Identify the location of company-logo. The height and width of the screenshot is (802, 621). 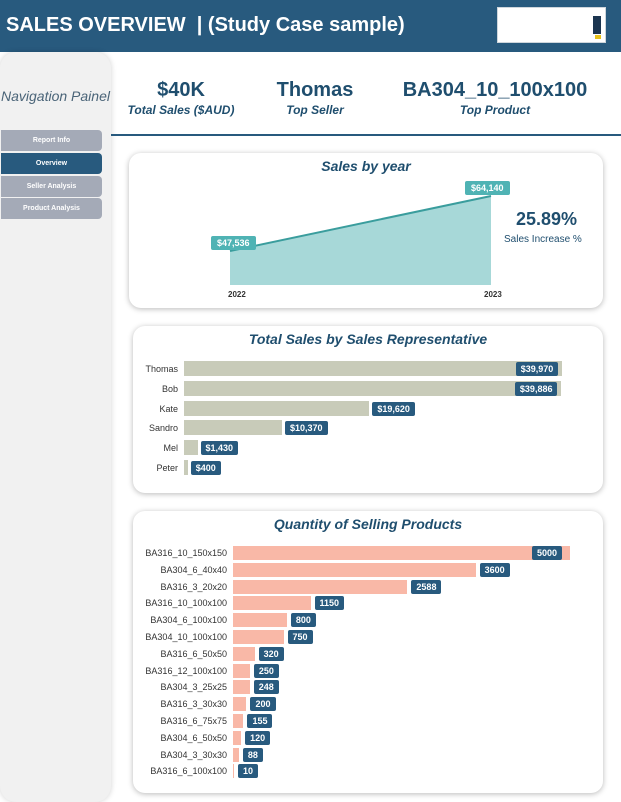
(551, 25).